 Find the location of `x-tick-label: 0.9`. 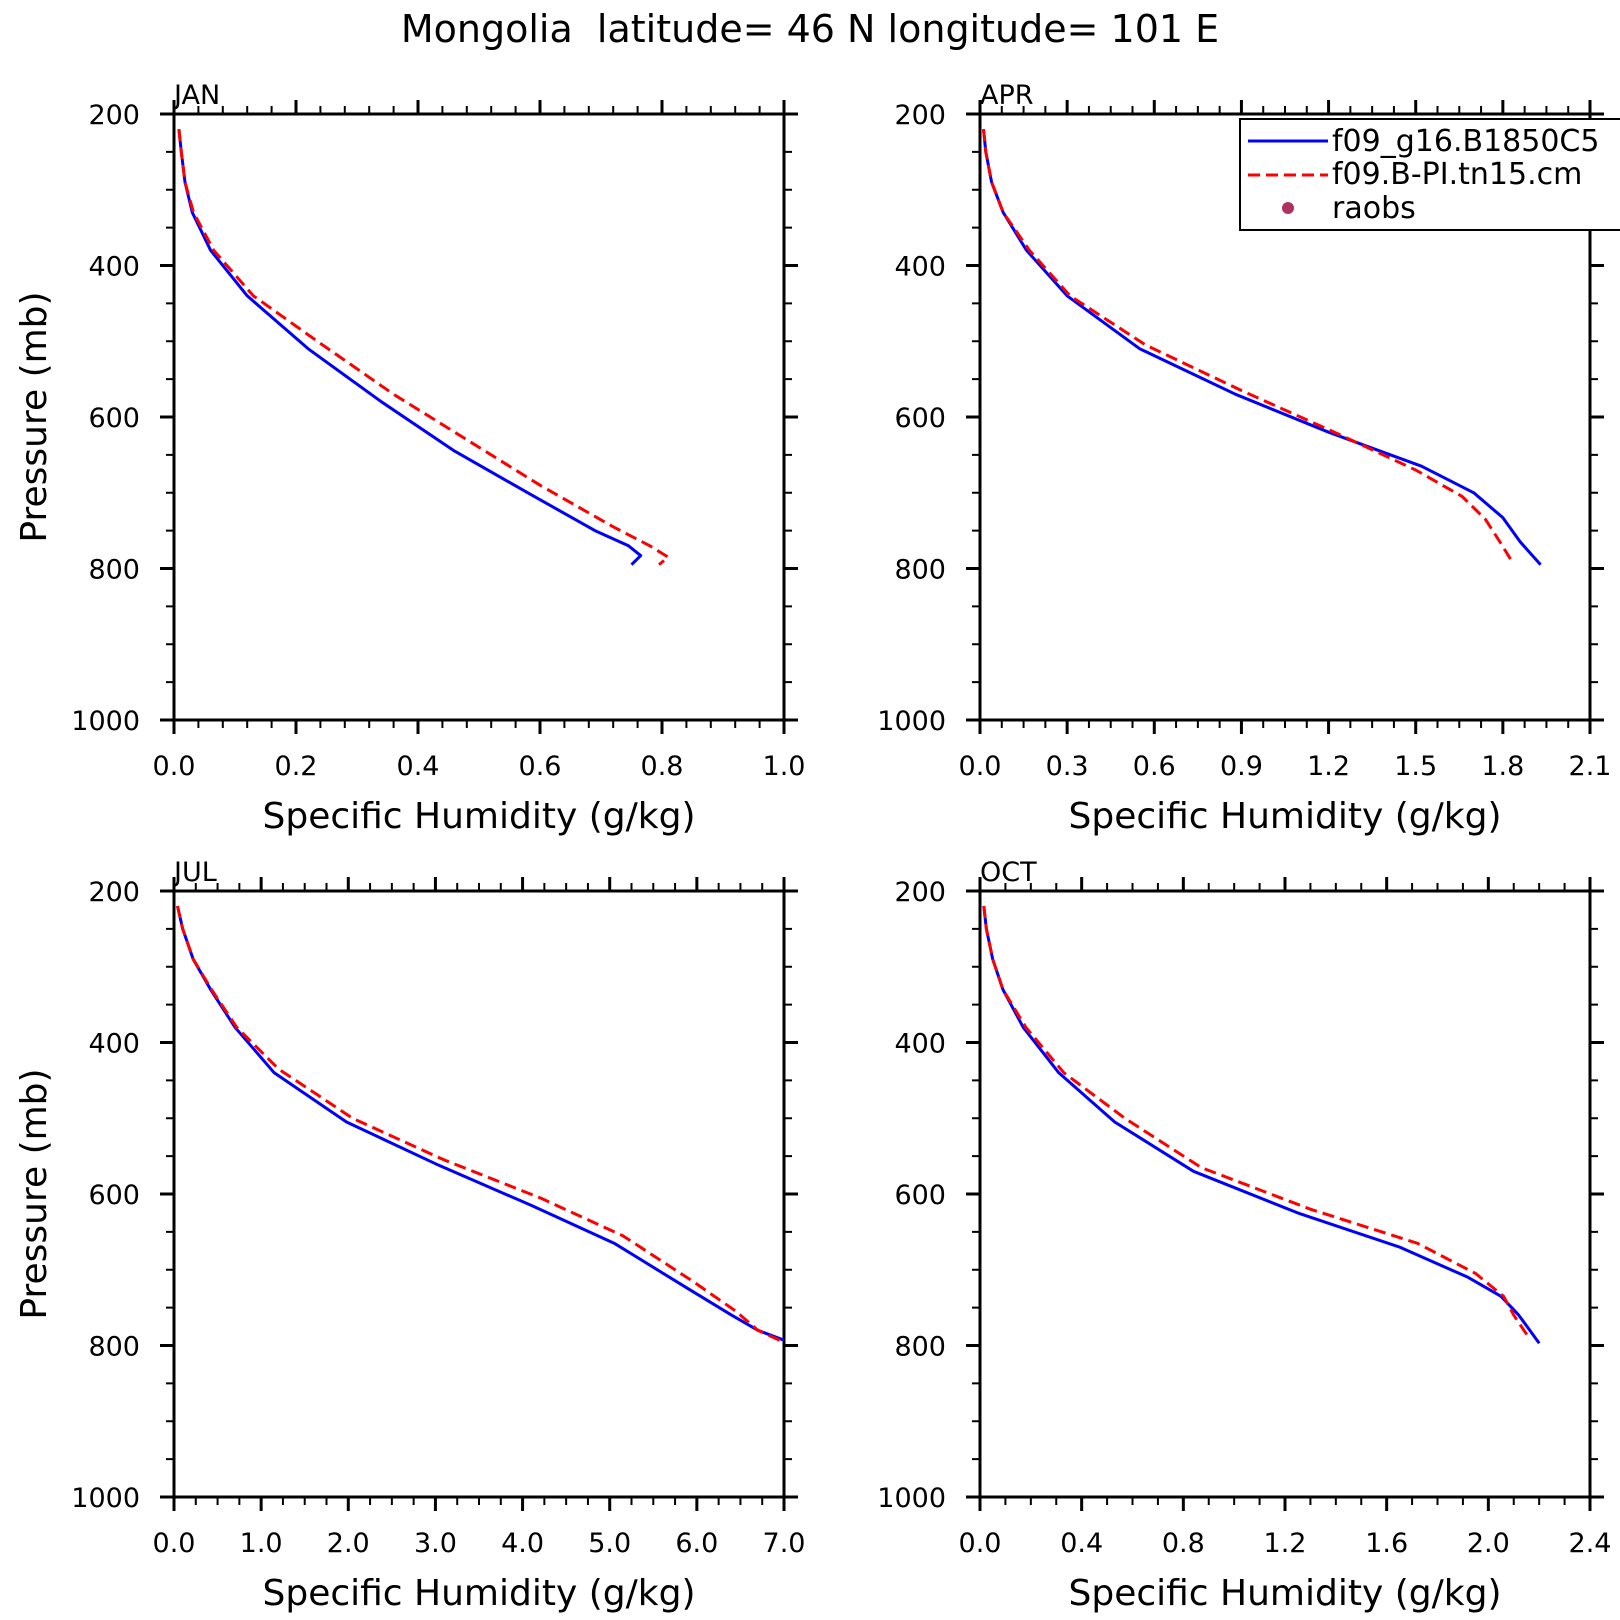

x-tick-label: 0.9 is located at coordinates (1241, 766).